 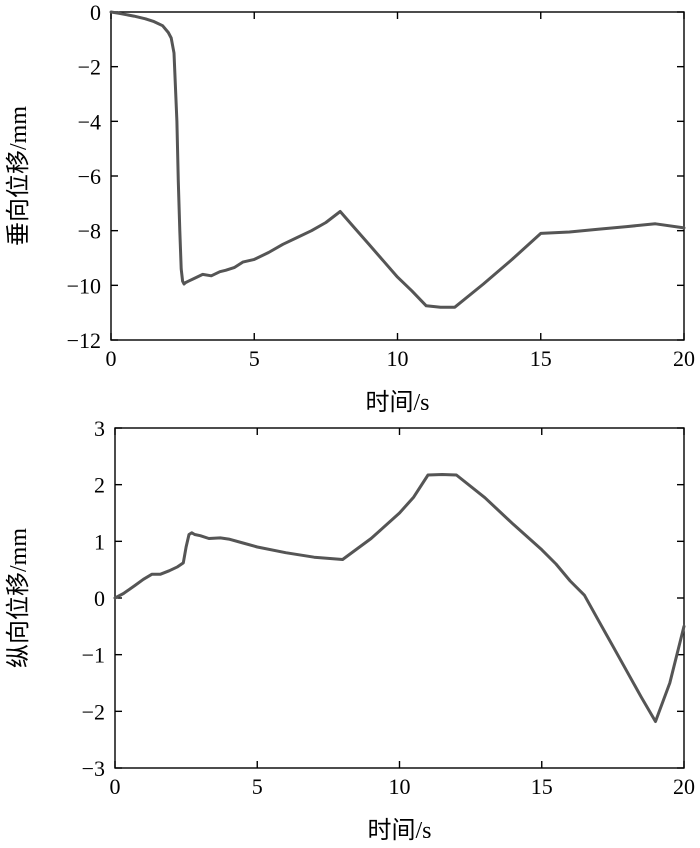 I want to click on y-axis-label: 纵向位移/mm, so click(x=18, y=598).